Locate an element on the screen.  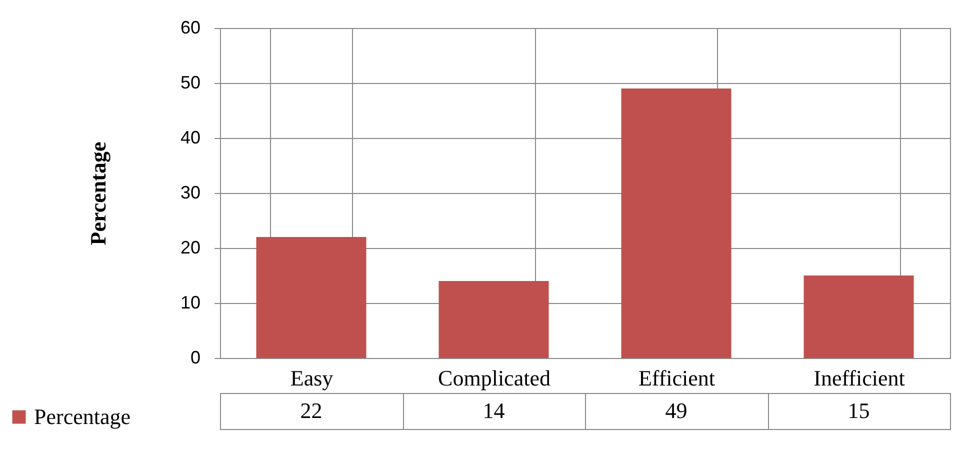
y-tick-label: 50 is located at coordinates (190, 82).